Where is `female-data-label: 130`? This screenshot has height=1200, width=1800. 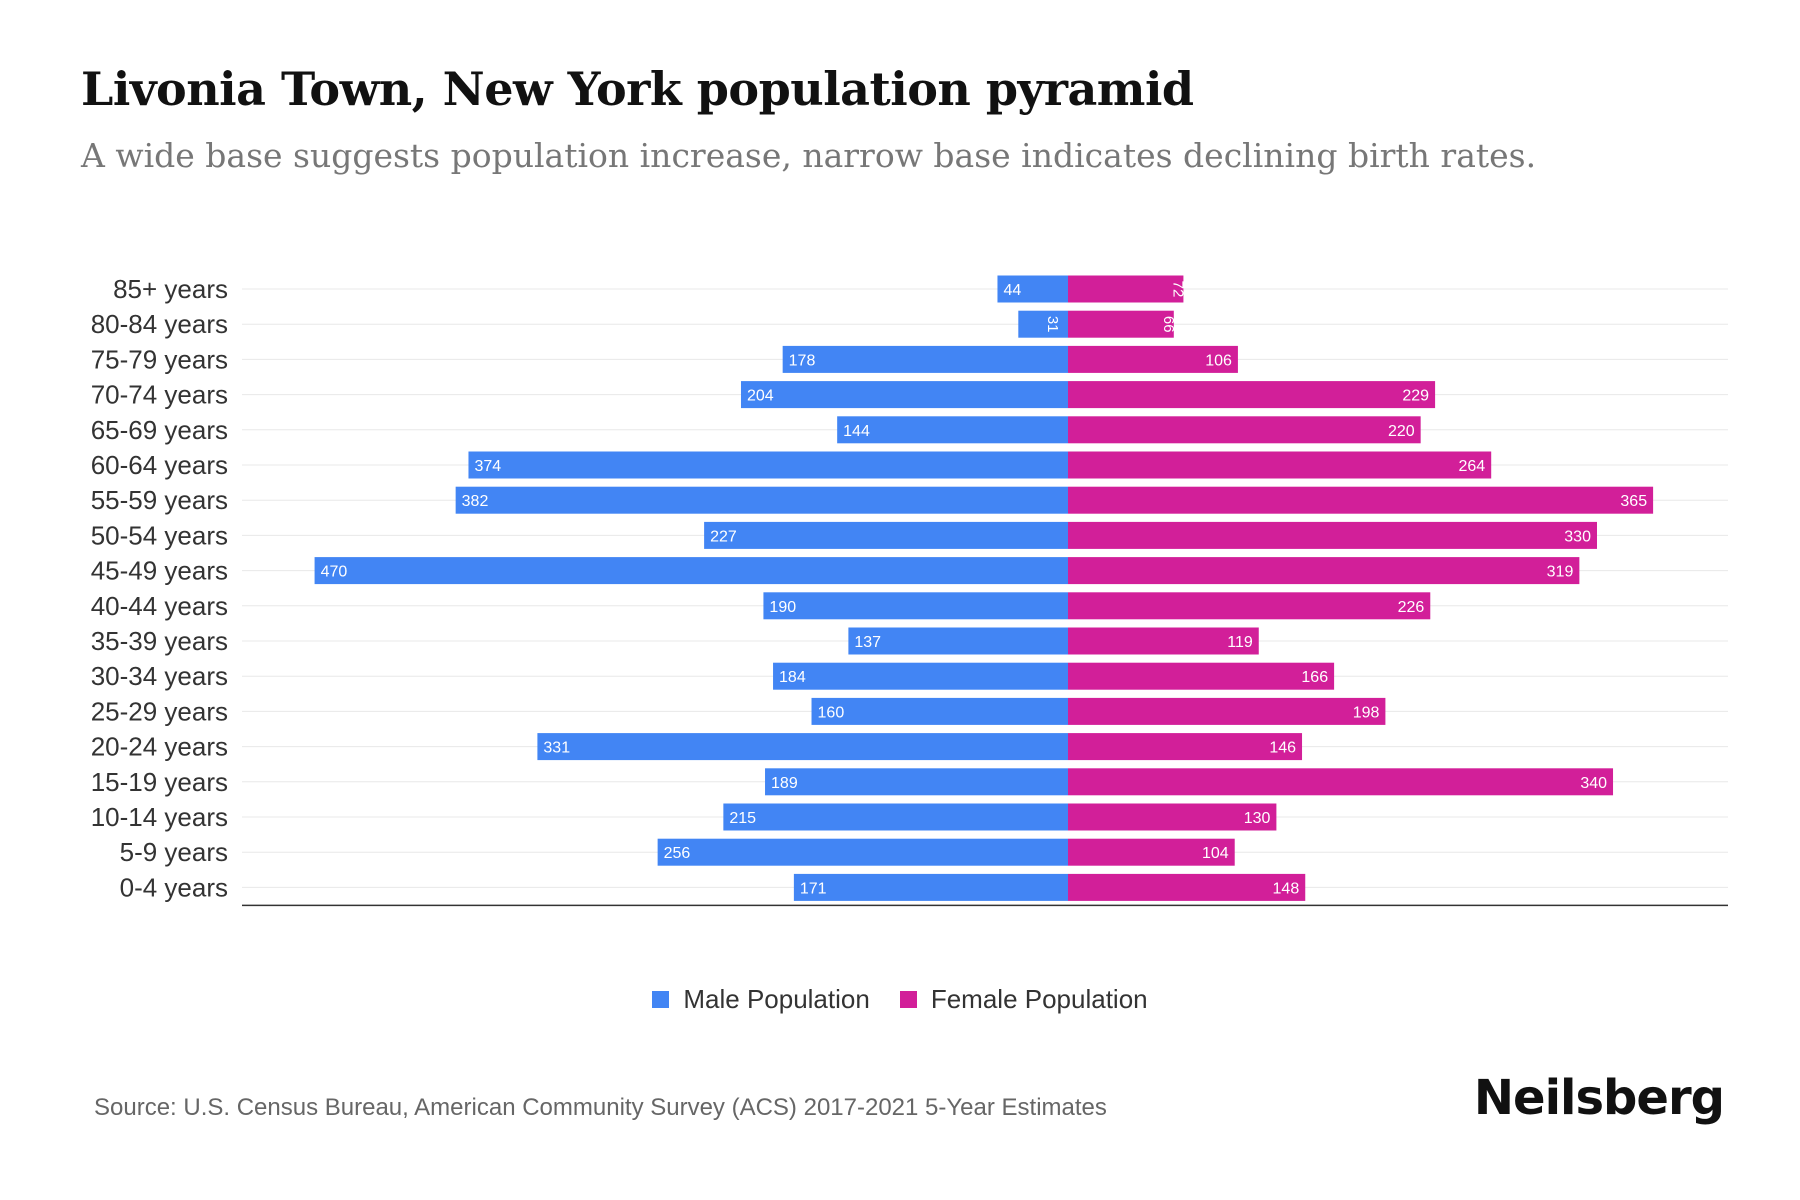
female-data-label: 130 is located at coordinates (1257, 818).